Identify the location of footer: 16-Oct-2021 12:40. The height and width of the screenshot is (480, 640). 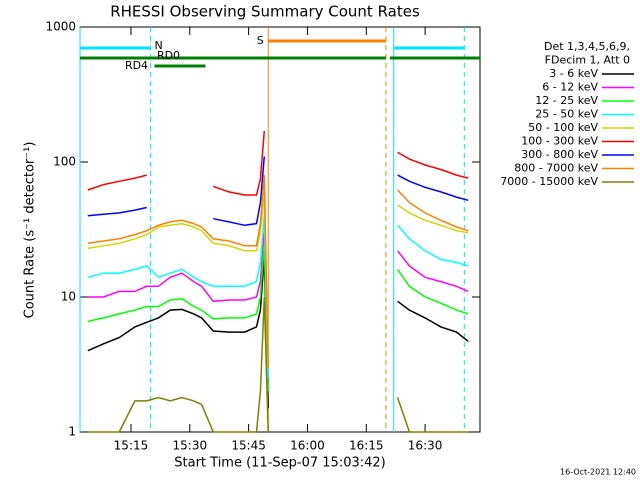
(598, 472).